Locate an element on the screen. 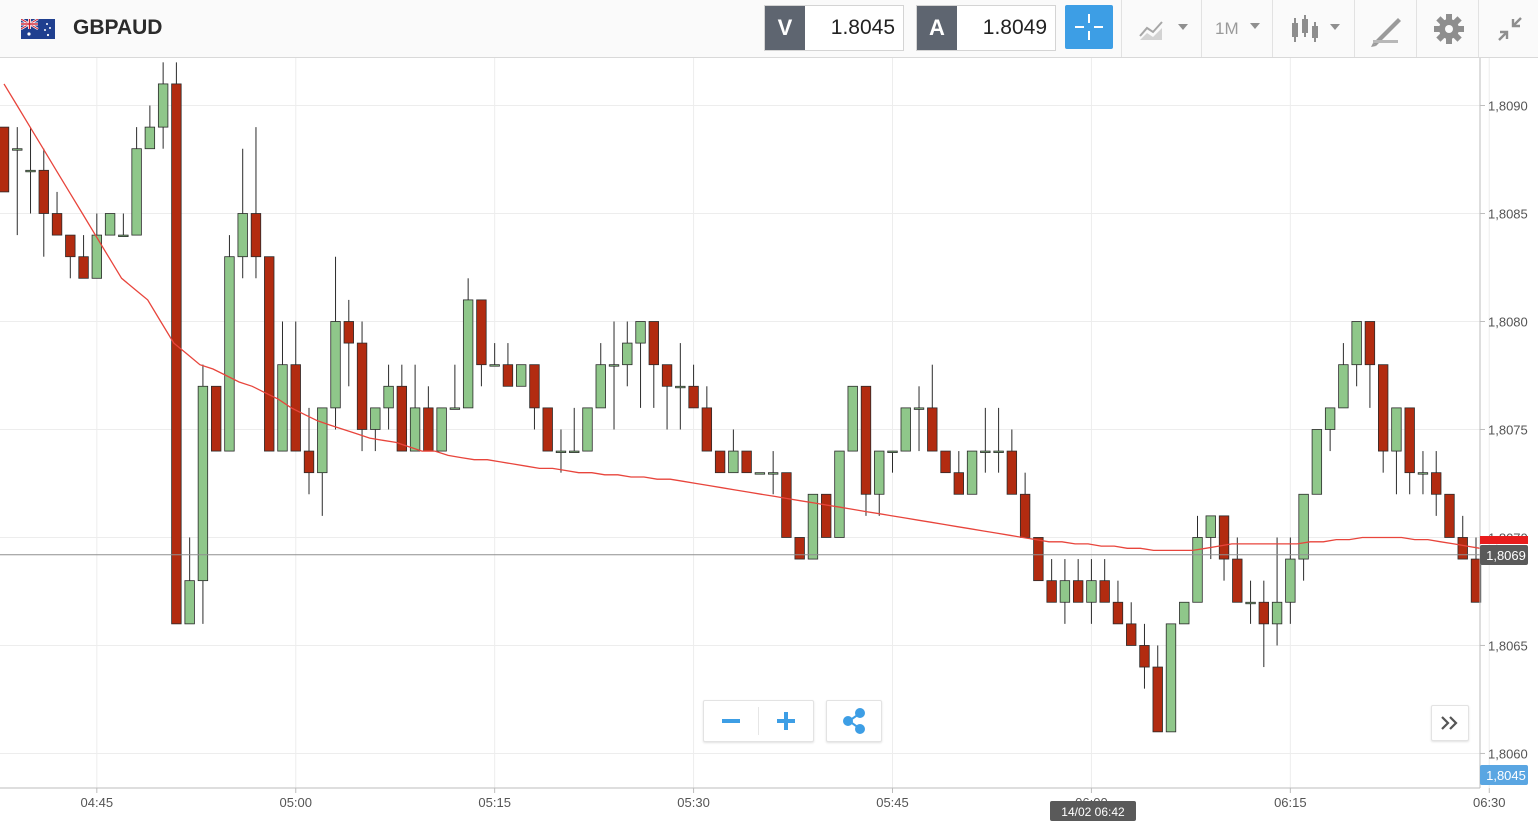 This screenshot has height=821, width=1538. share-button is located at coordinates (854, 721).